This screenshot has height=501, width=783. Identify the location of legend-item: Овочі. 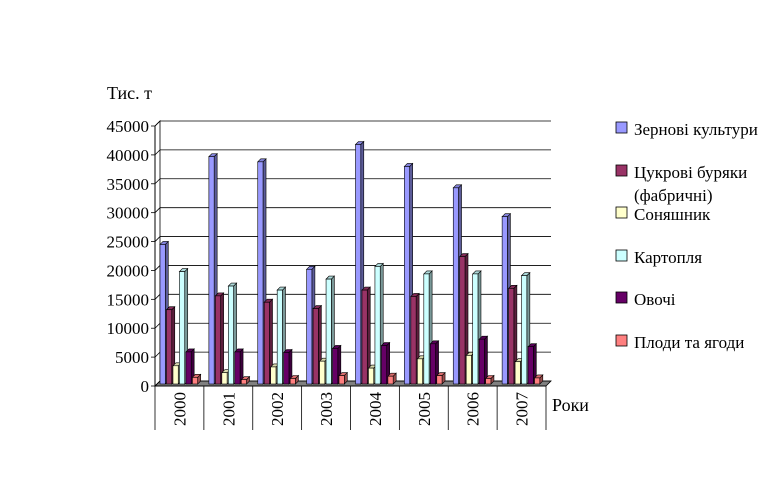
(645, 299).